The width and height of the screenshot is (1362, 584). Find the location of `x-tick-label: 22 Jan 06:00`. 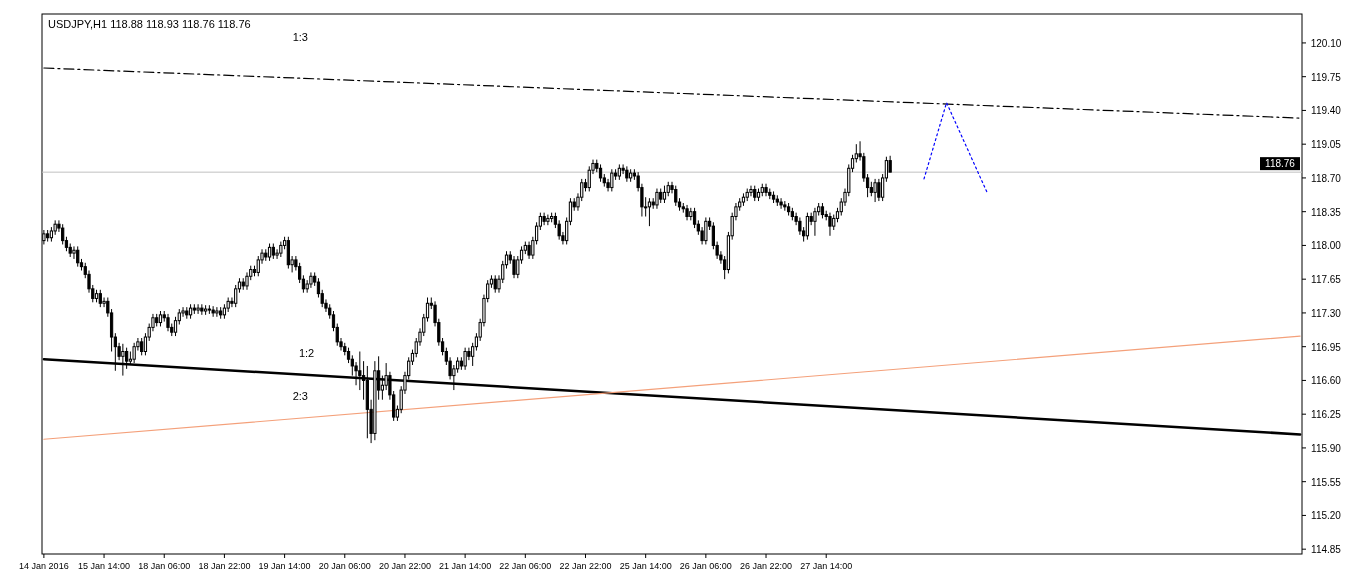

x-tick-label: 22 Jan 06:00 is located at coordinates (525, 566).